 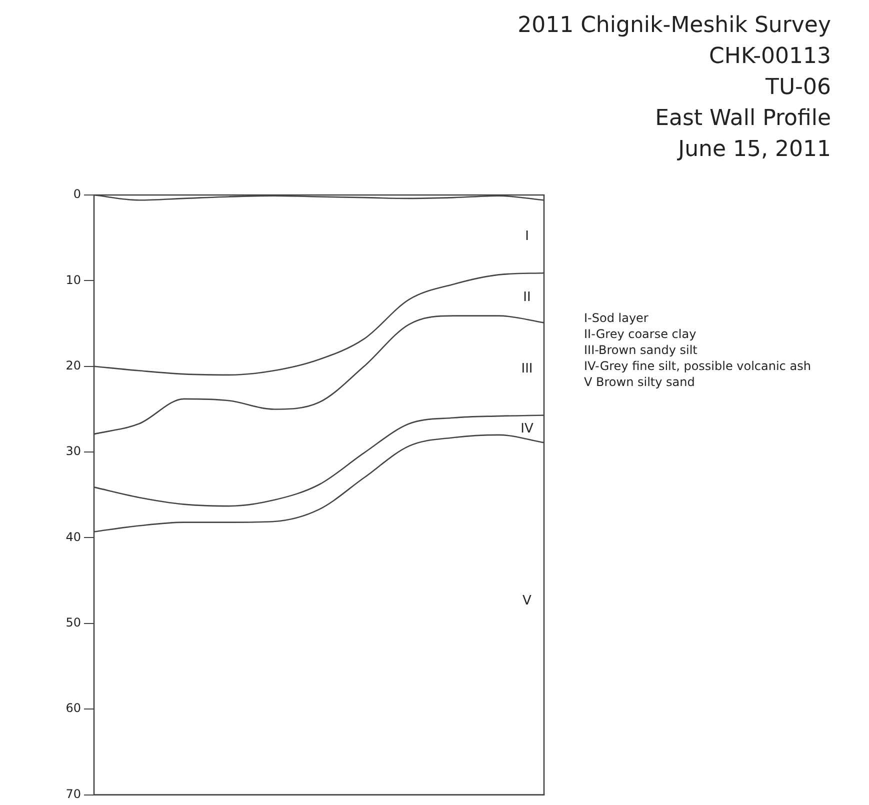 I want to click on annotation: I, so click(x=527, y=236).